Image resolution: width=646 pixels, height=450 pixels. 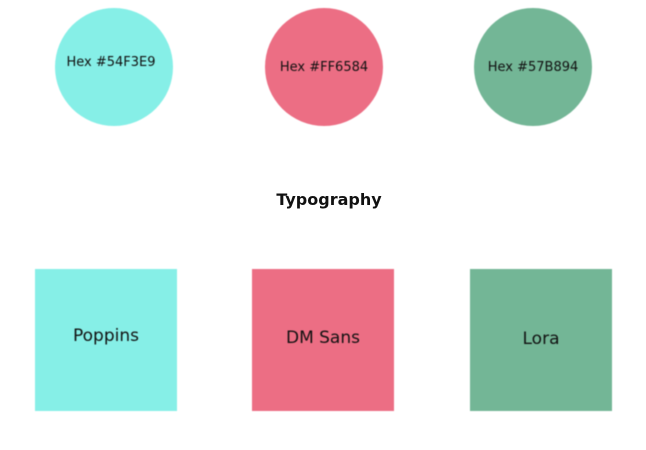 I want to click on font-card-poppins: Poppins, so click(x=106, y=340).